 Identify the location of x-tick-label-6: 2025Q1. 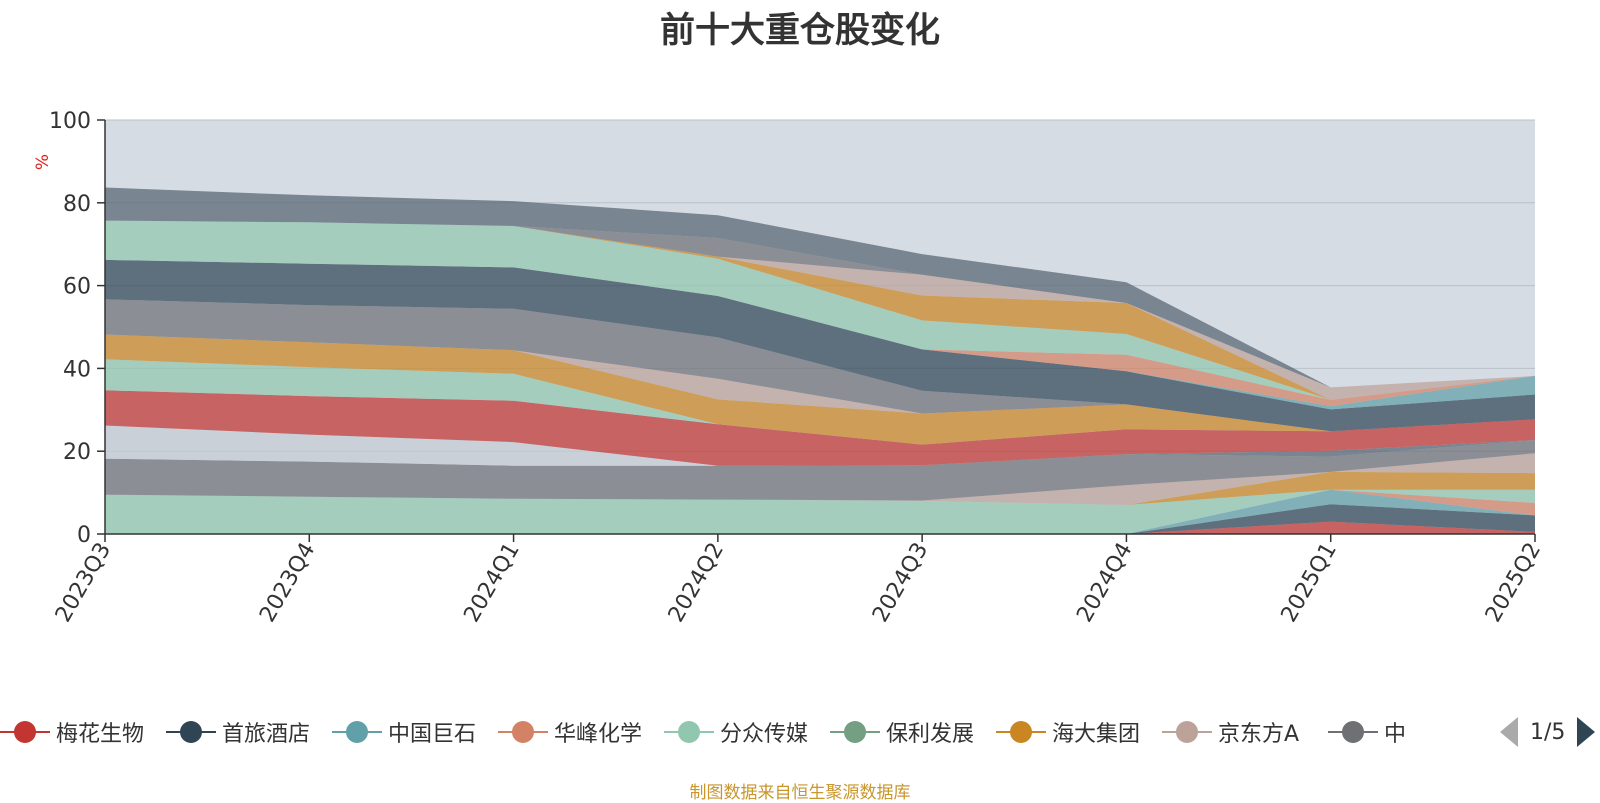
(1309, 583).